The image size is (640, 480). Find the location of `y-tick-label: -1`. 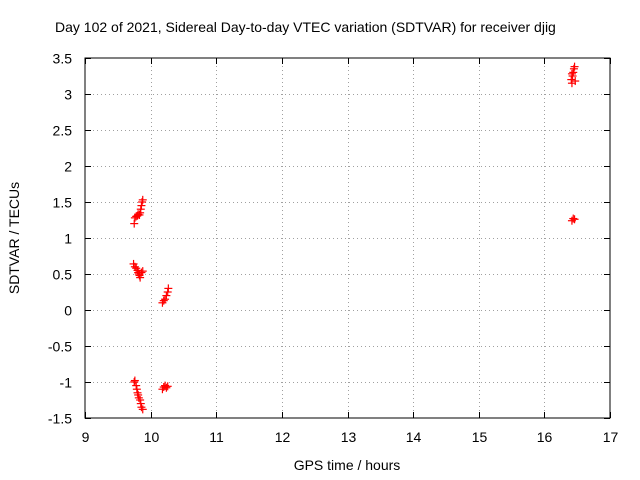

y-tick-label: -1 is located at coordinates (66, 383).